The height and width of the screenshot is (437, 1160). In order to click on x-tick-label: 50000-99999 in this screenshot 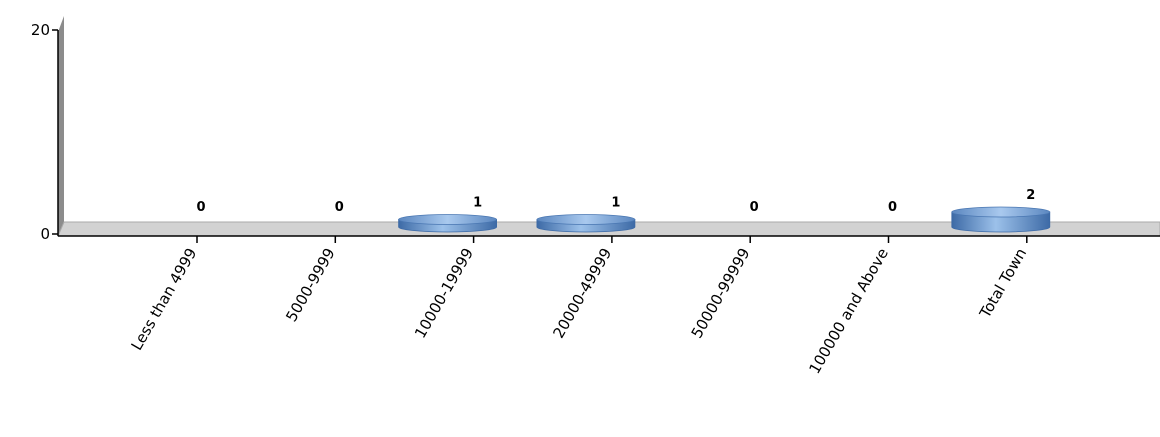, I will do `click(721, 293)`.